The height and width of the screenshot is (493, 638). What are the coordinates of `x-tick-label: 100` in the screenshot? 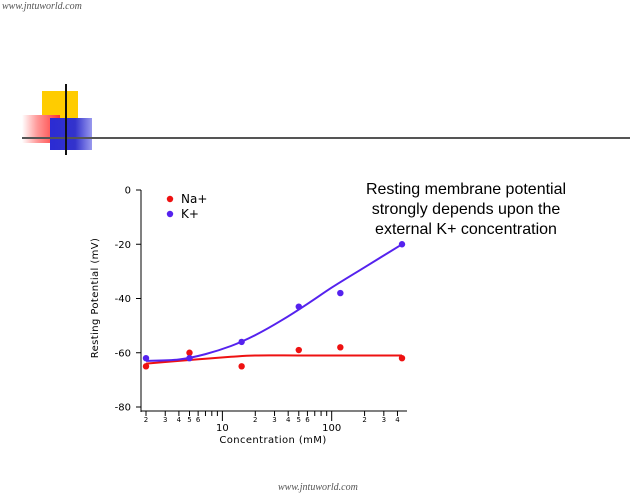 It's located at (331, 428).